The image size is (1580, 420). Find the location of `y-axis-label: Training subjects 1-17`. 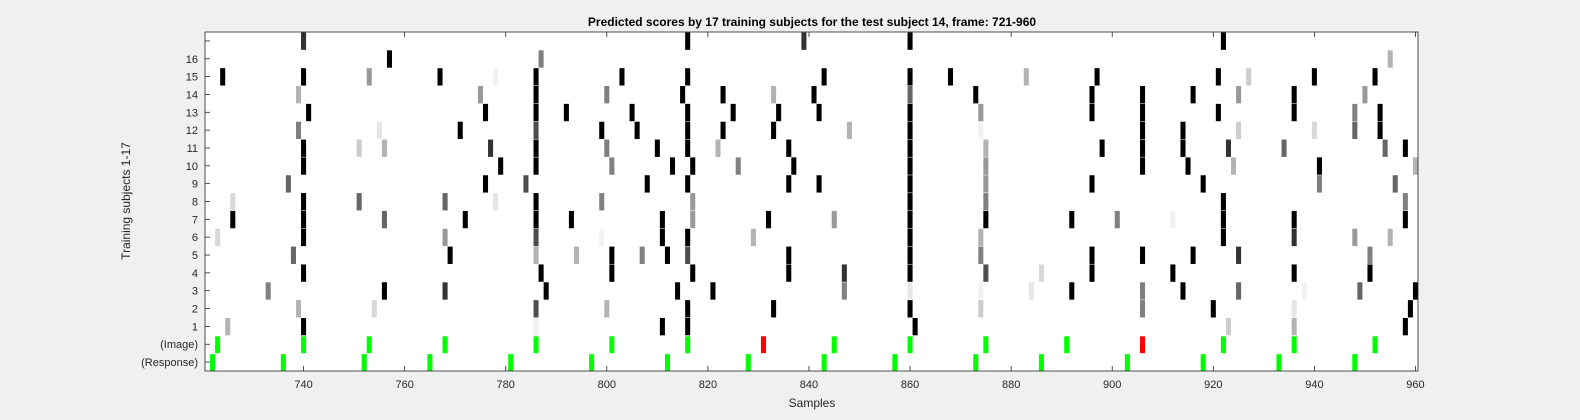

y-axis-label: Training subjects 1-17 is located at coordinates (126, 201).